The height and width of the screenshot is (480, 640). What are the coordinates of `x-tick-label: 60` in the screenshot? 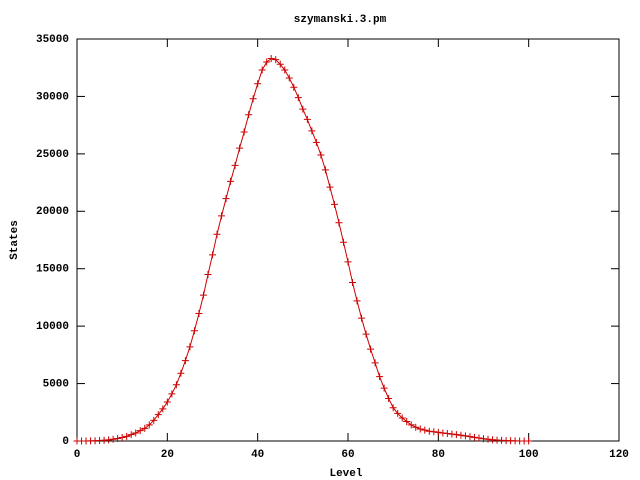 It's located at (347, 455).